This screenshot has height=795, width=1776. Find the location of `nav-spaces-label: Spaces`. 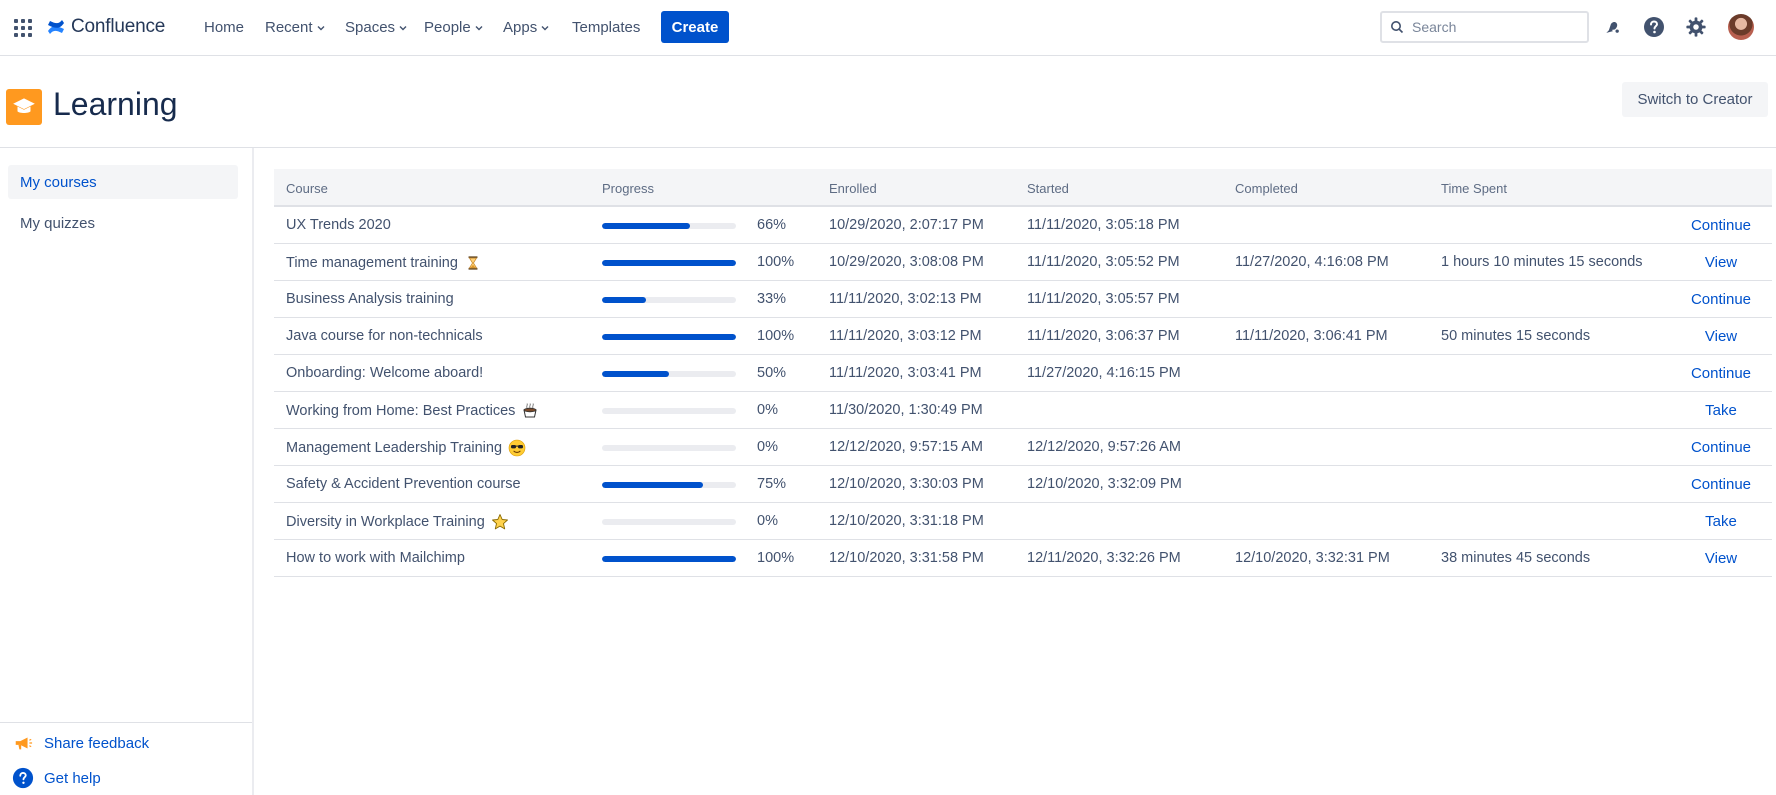

nav-spaces-label: Spaces is located at coordinates (370, 27).